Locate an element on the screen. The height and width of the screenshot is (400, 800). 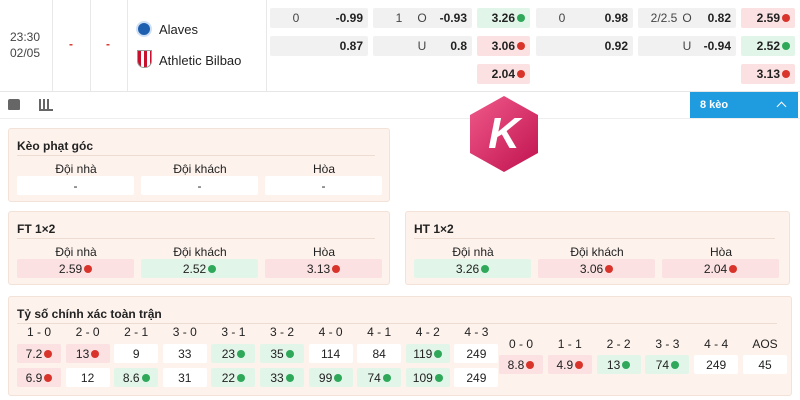
score-odds: 109 is located at coordinates (427, 377).